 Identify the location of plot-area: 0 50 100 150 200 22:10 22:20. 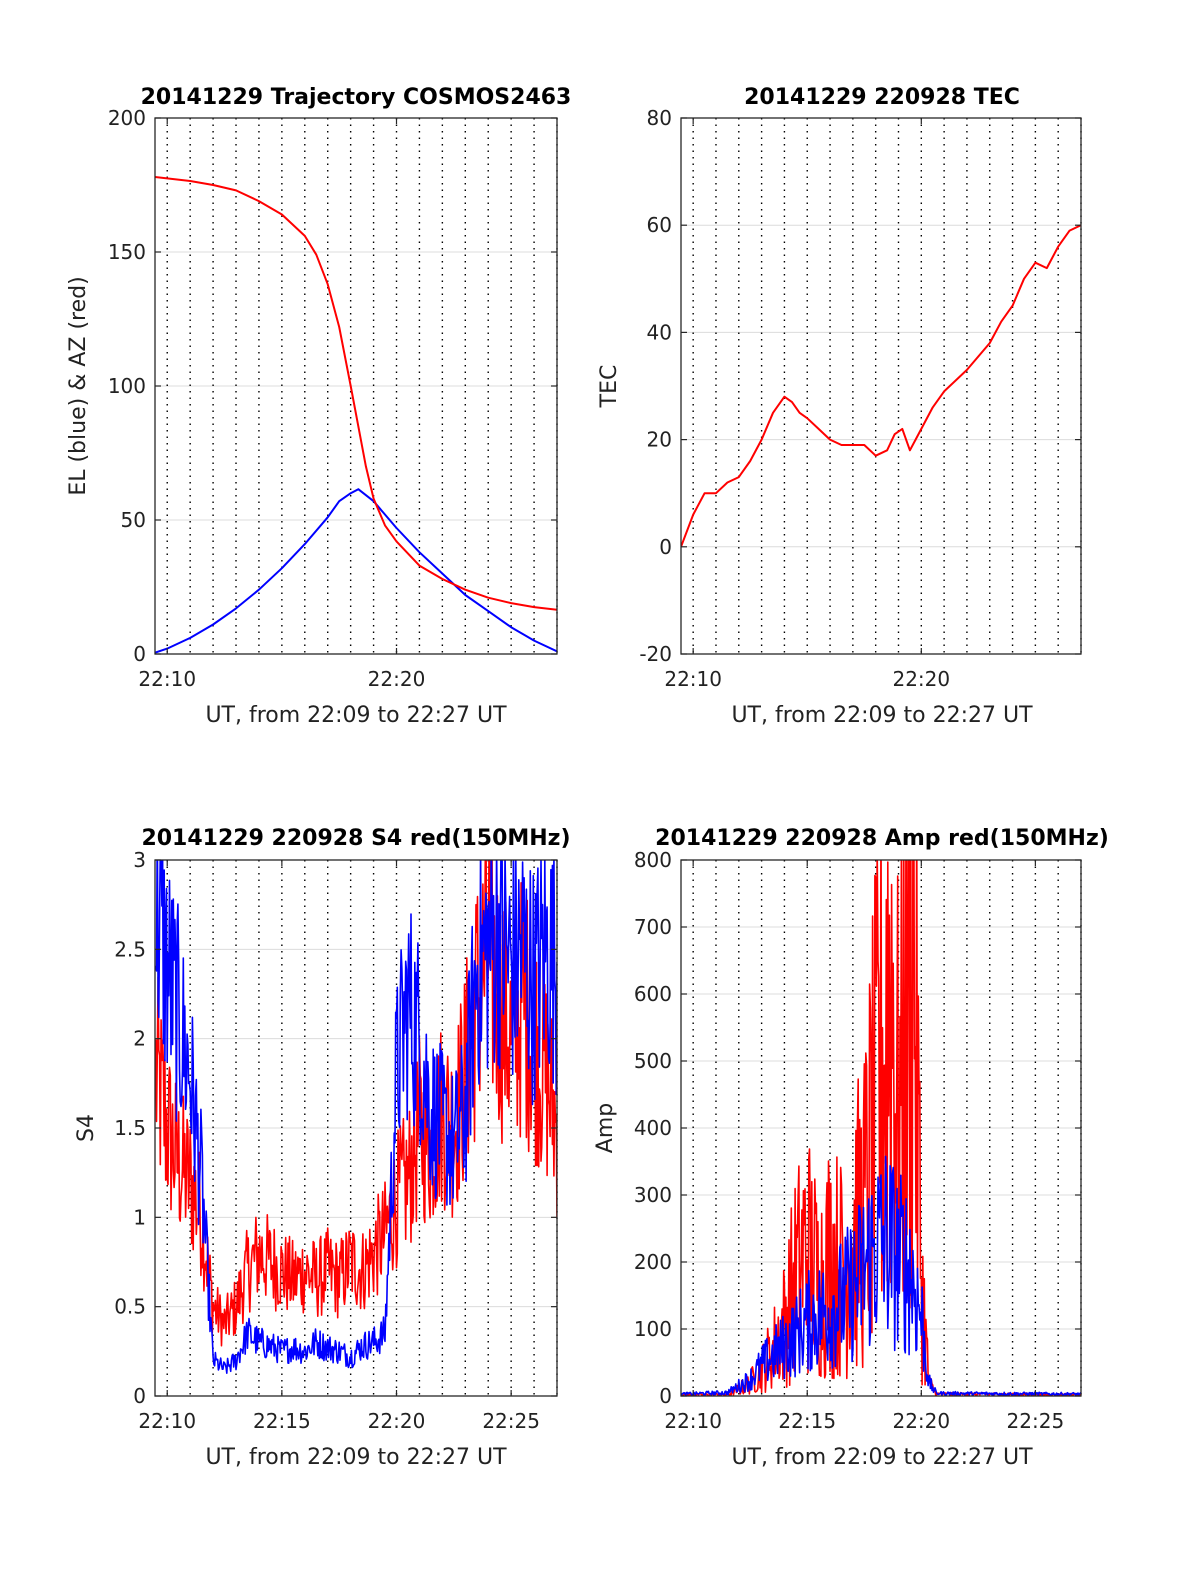
(333, 398).